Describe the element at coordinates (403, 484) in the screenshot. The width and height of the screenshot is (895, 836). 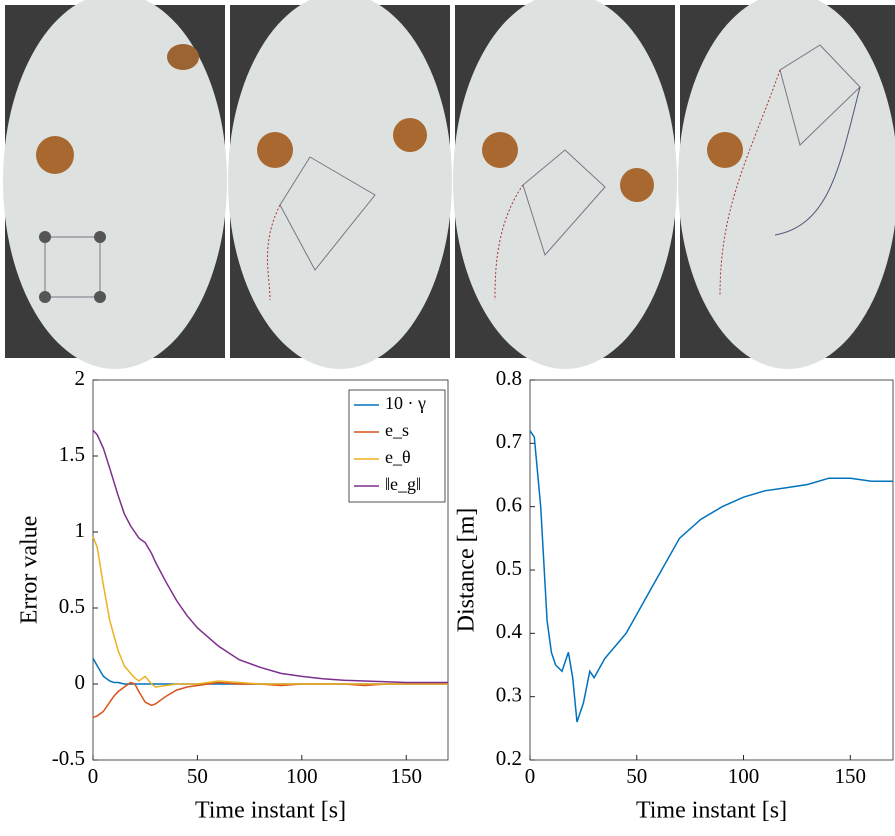
I see `legend-label: ‖e_g‖` at that location.